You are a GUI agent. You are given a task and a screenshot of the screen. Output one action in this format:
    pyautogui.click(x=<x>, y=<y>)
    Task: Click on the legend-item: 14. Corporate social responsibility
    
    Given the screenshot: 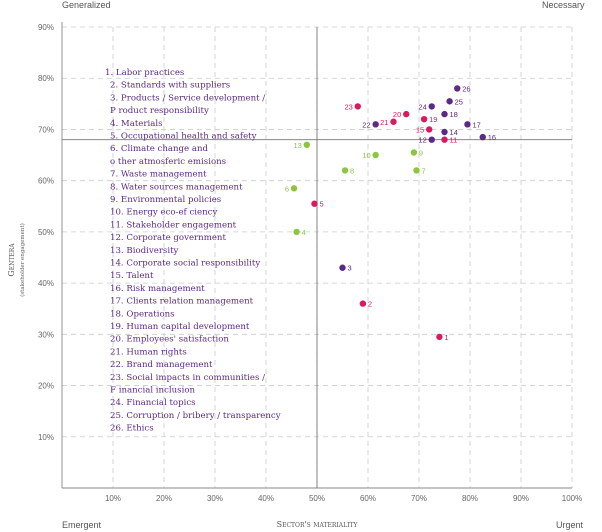 What is the action you would take?
    pyautogui.click(x=185, y=264)
    